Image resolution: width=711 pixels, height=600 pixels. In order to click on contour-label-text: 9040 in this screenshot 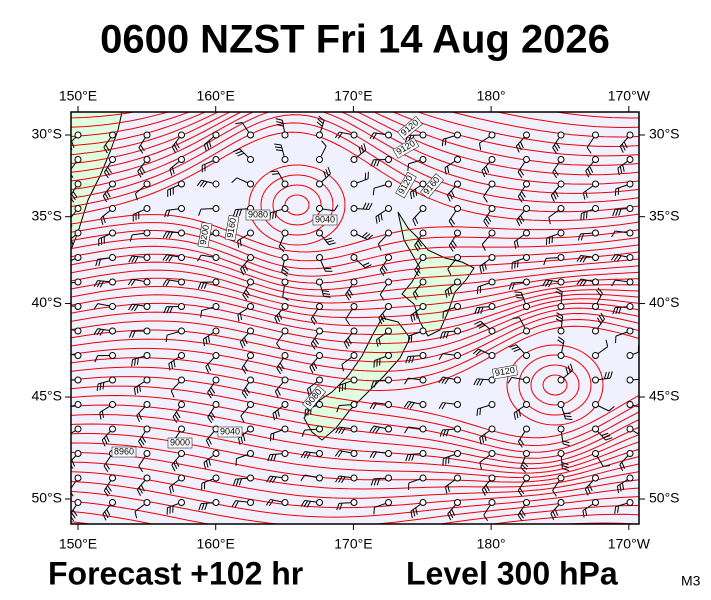, I will do `click(230, 431)`.